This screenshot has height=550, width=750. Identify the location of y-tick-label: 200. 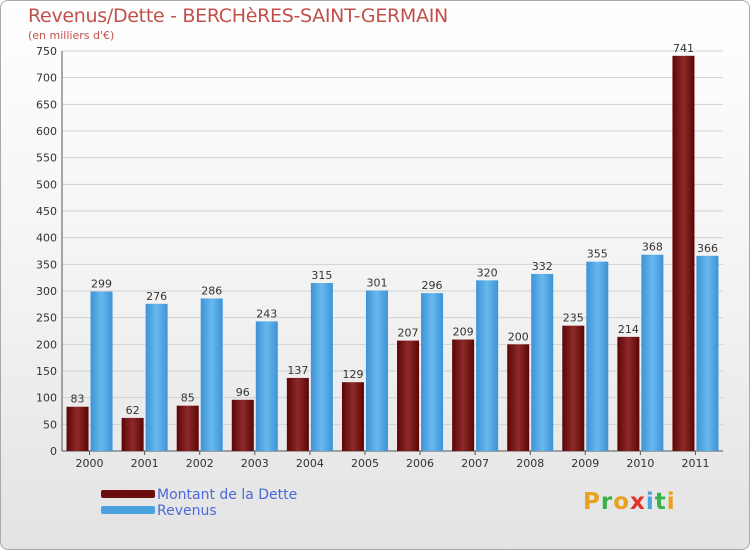
(46, 344).